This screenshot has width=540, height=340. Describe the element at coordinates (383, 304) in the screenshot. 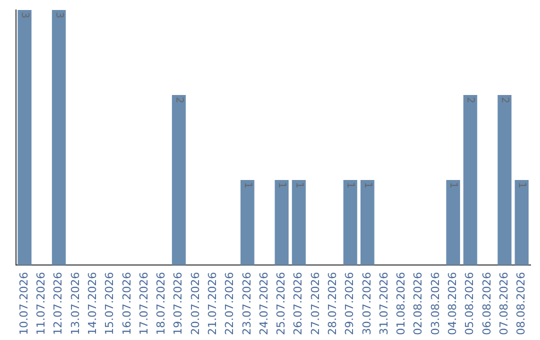

I see `x-tick-label: 31.07.2026` at that location.